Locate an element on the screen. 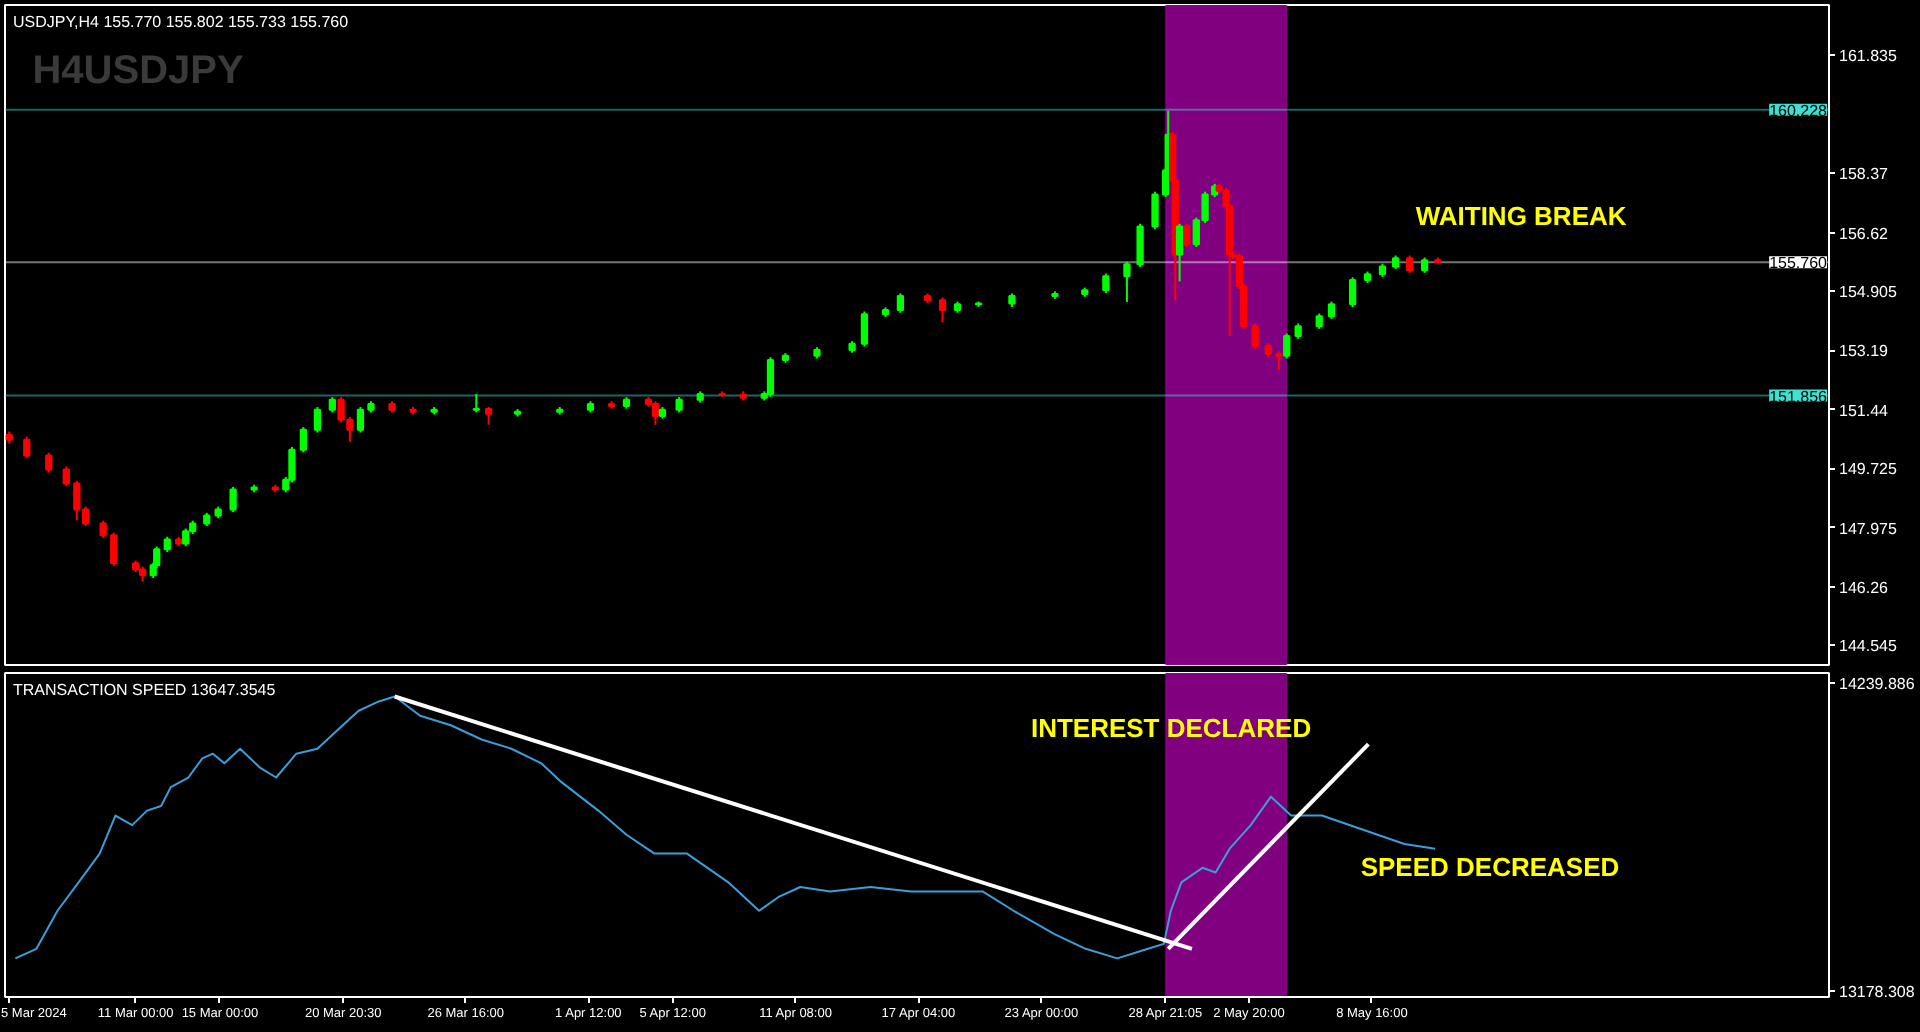 The height and width of the screenshot is (1032, 1920). y-tick-label: 156.62 is located at coordinates (1864, 233).